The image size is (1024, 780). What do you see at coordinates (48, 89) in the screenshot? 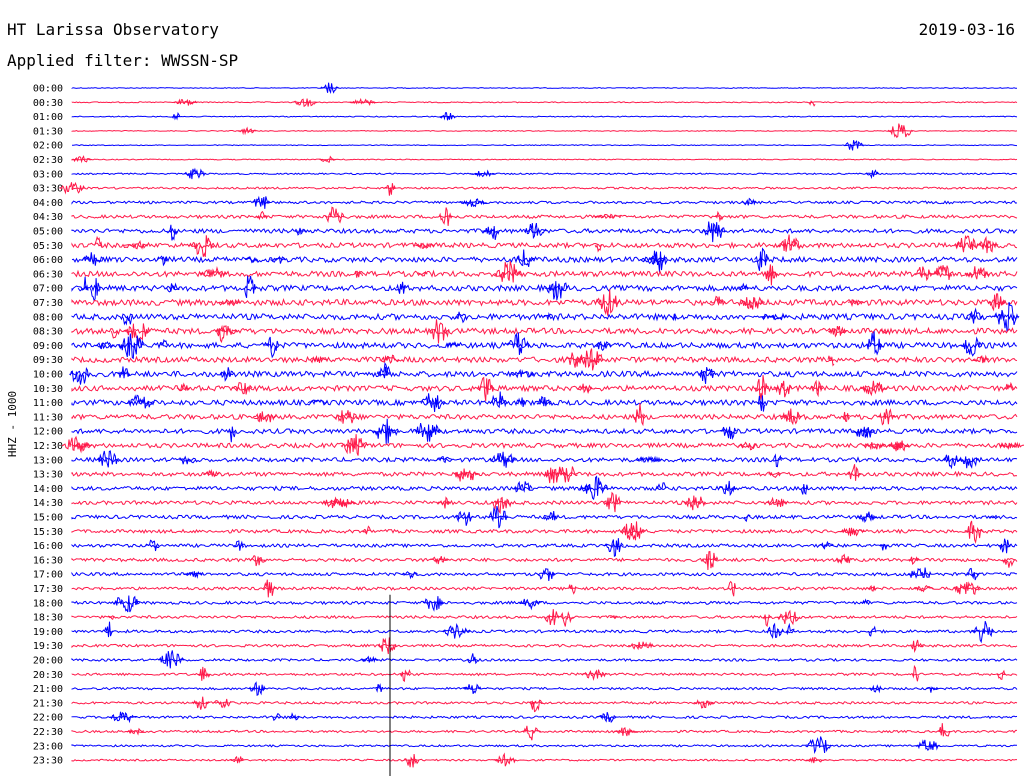
I see `row-time-label: 00:00` at bounding box center [48, 89].